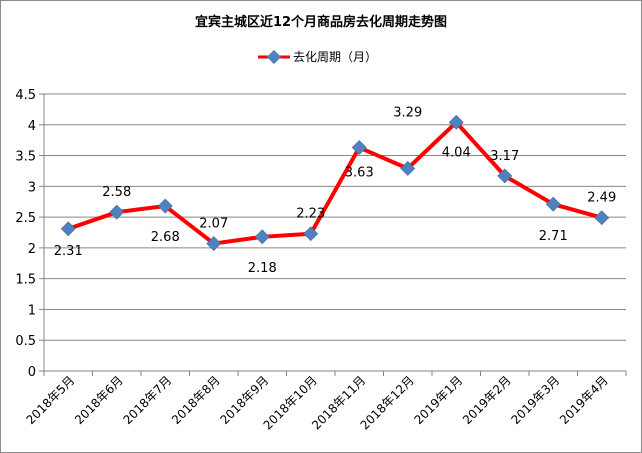 The image size is (642, 453). I want to click on y-tick-label: 1, so click(32, 310).